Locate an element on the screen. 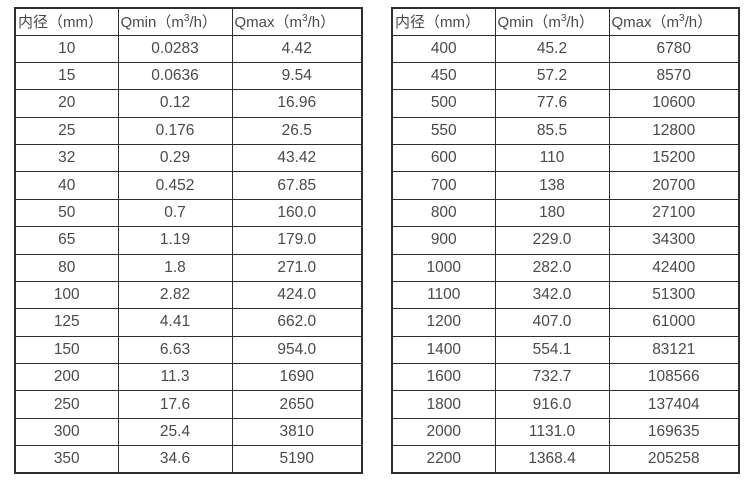  table-cell: 34300 is located at coordinates (674, 240).